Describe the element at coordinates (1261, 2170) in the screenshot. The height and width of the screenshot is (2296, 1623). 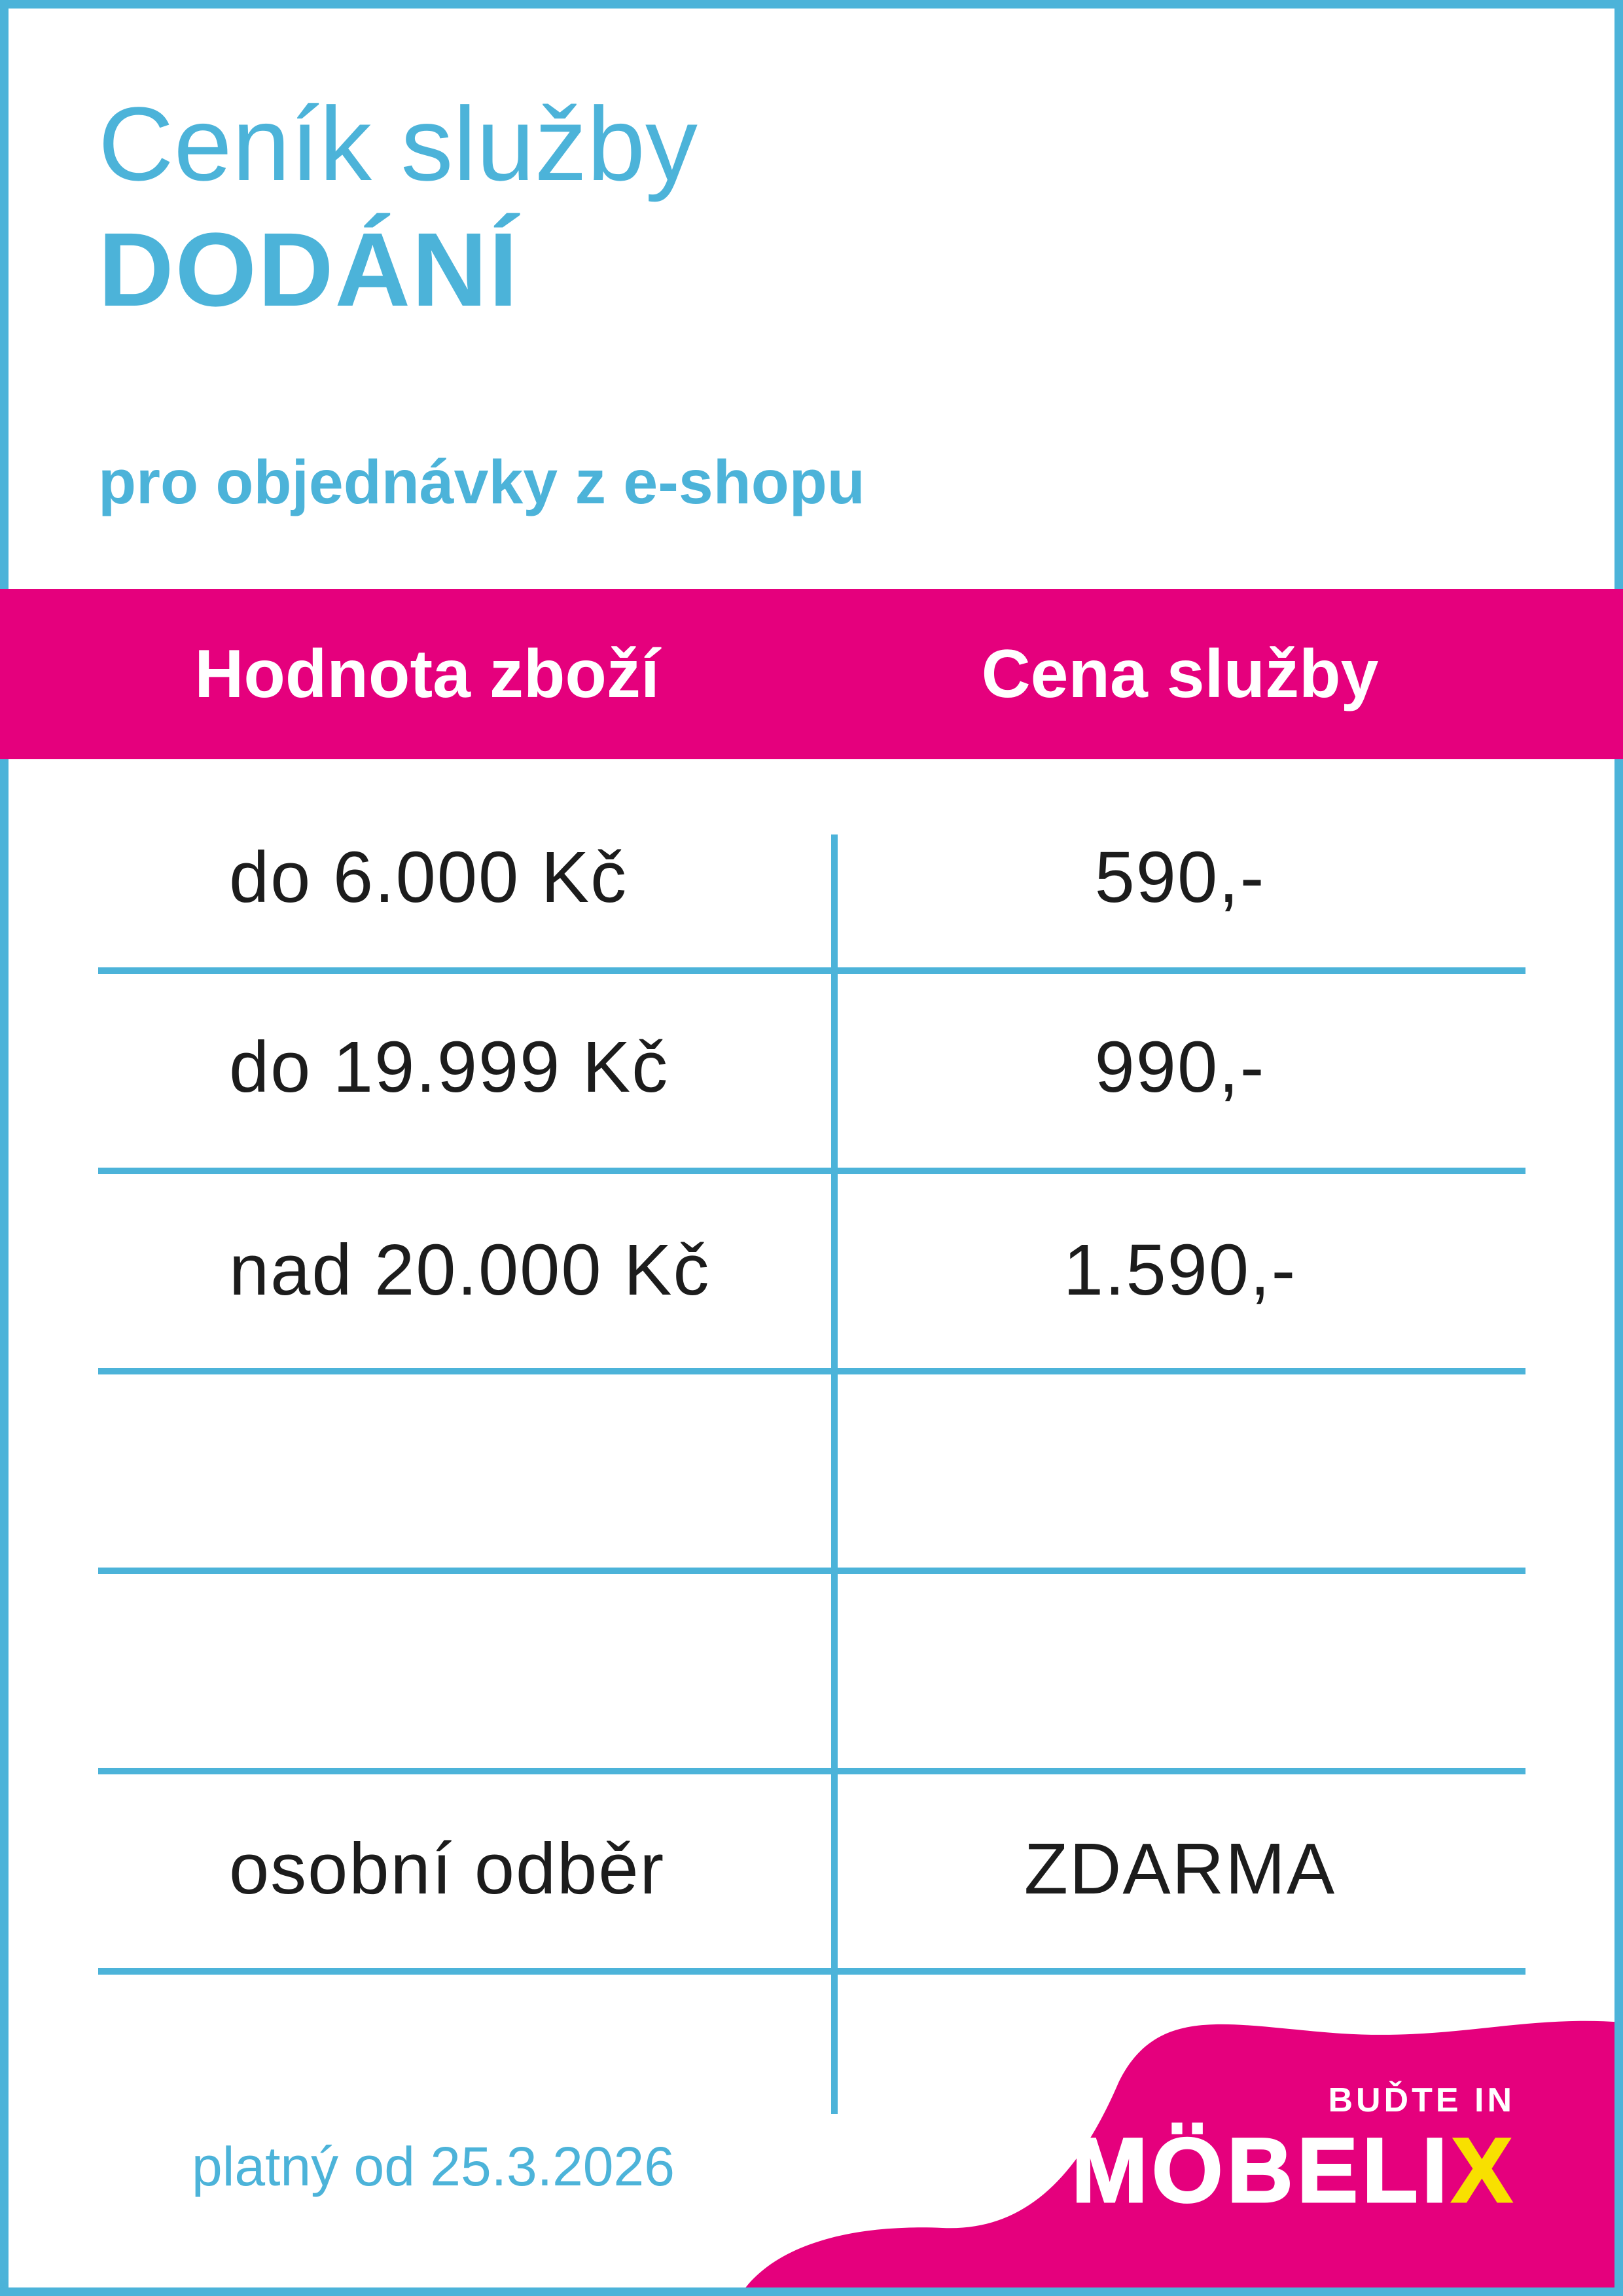
I see `mobelix-logo-white-part: MÖBELI` at that location.